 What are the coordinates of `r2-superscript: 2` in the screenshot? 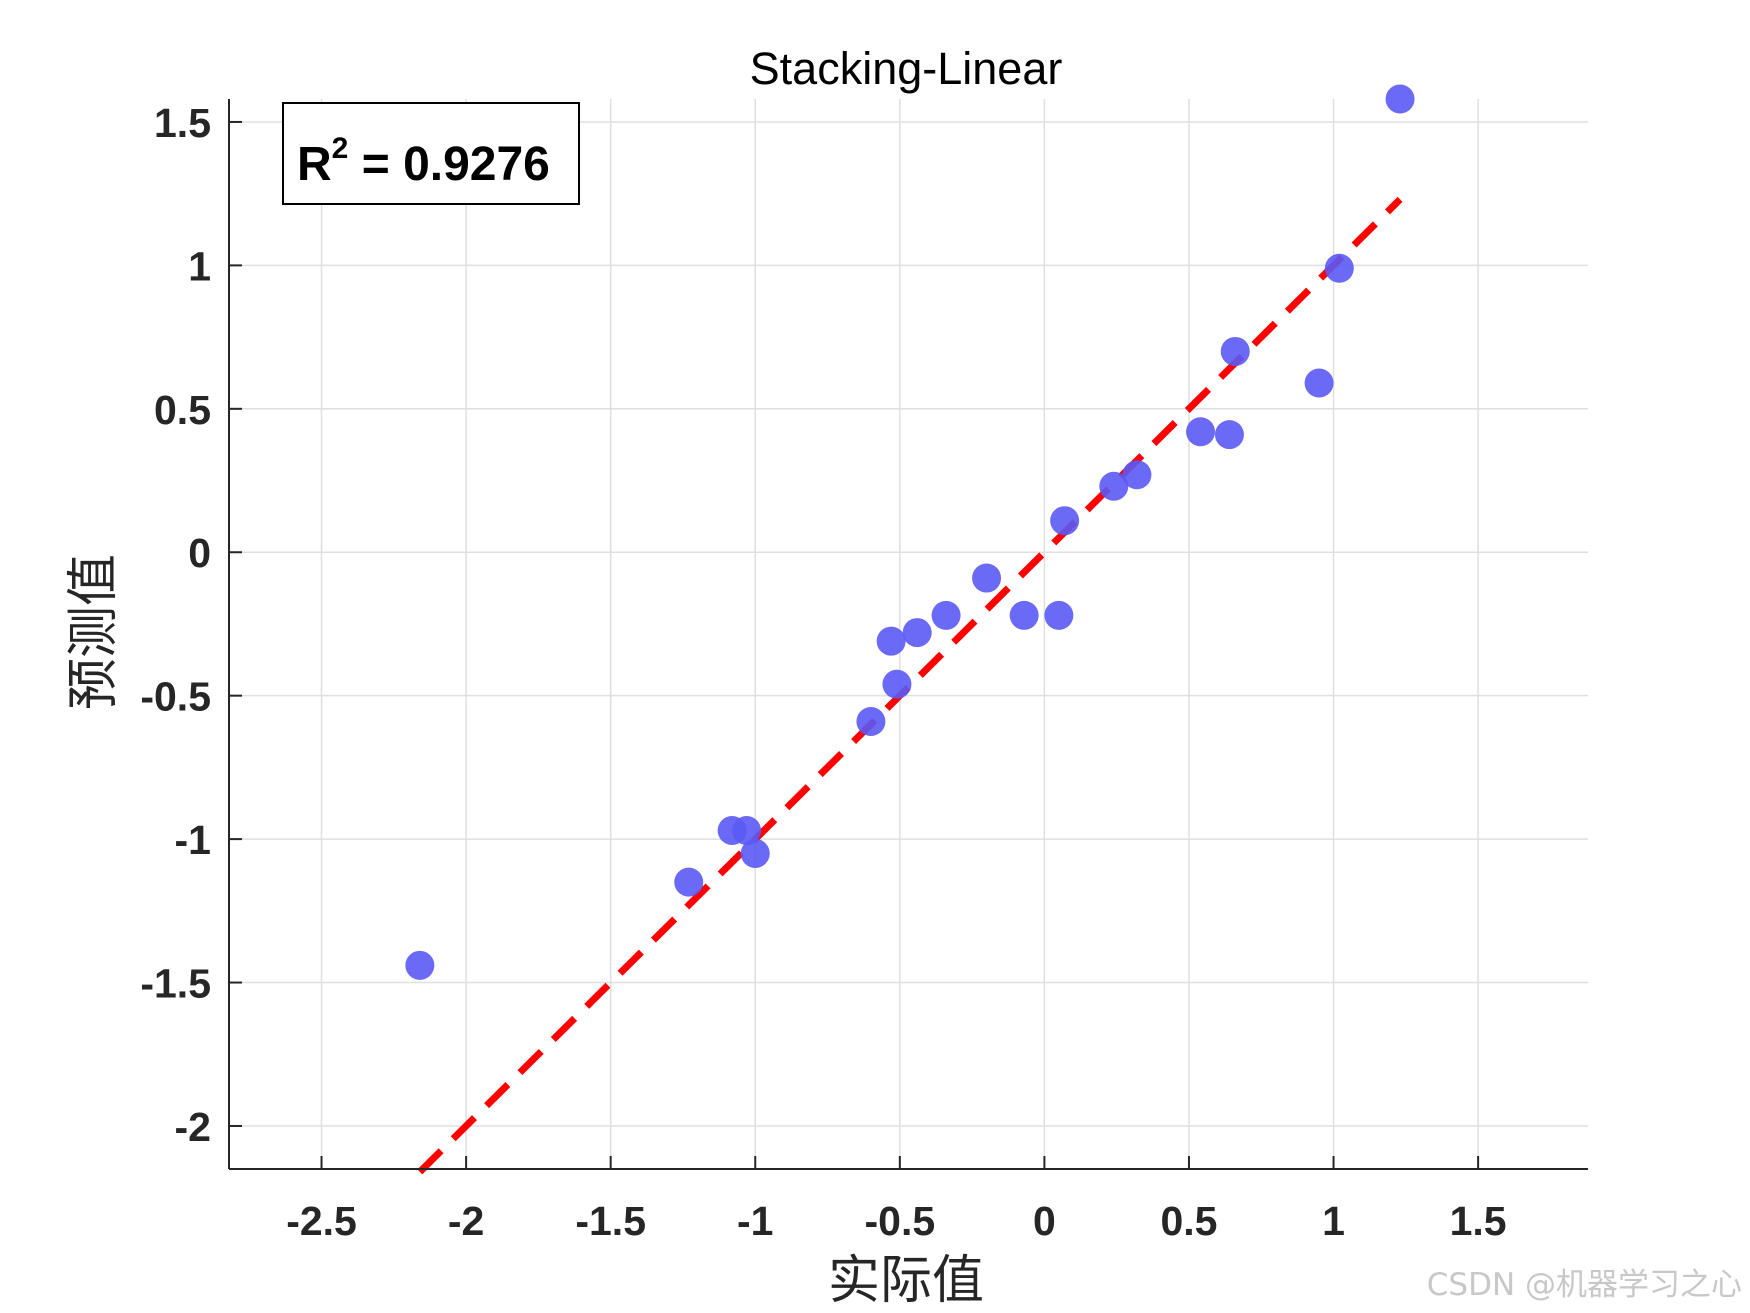 It's located at (340, 148).